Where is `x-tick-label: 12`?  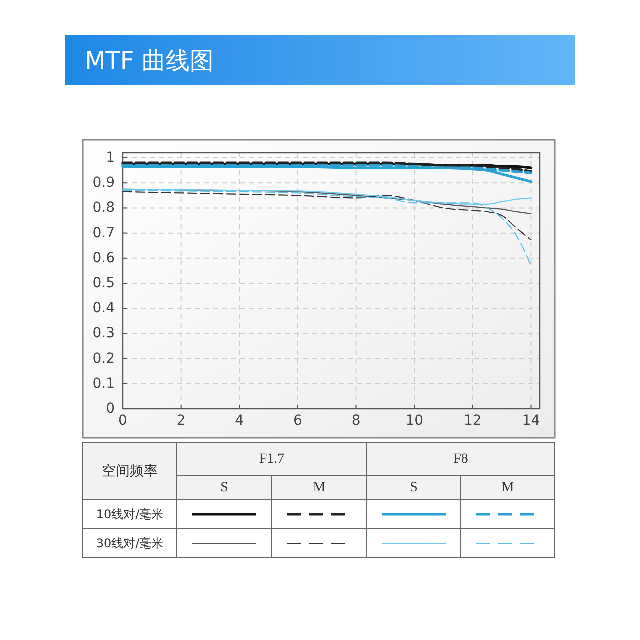
x-tick-label: 12 is located at coordinates (473, 421).